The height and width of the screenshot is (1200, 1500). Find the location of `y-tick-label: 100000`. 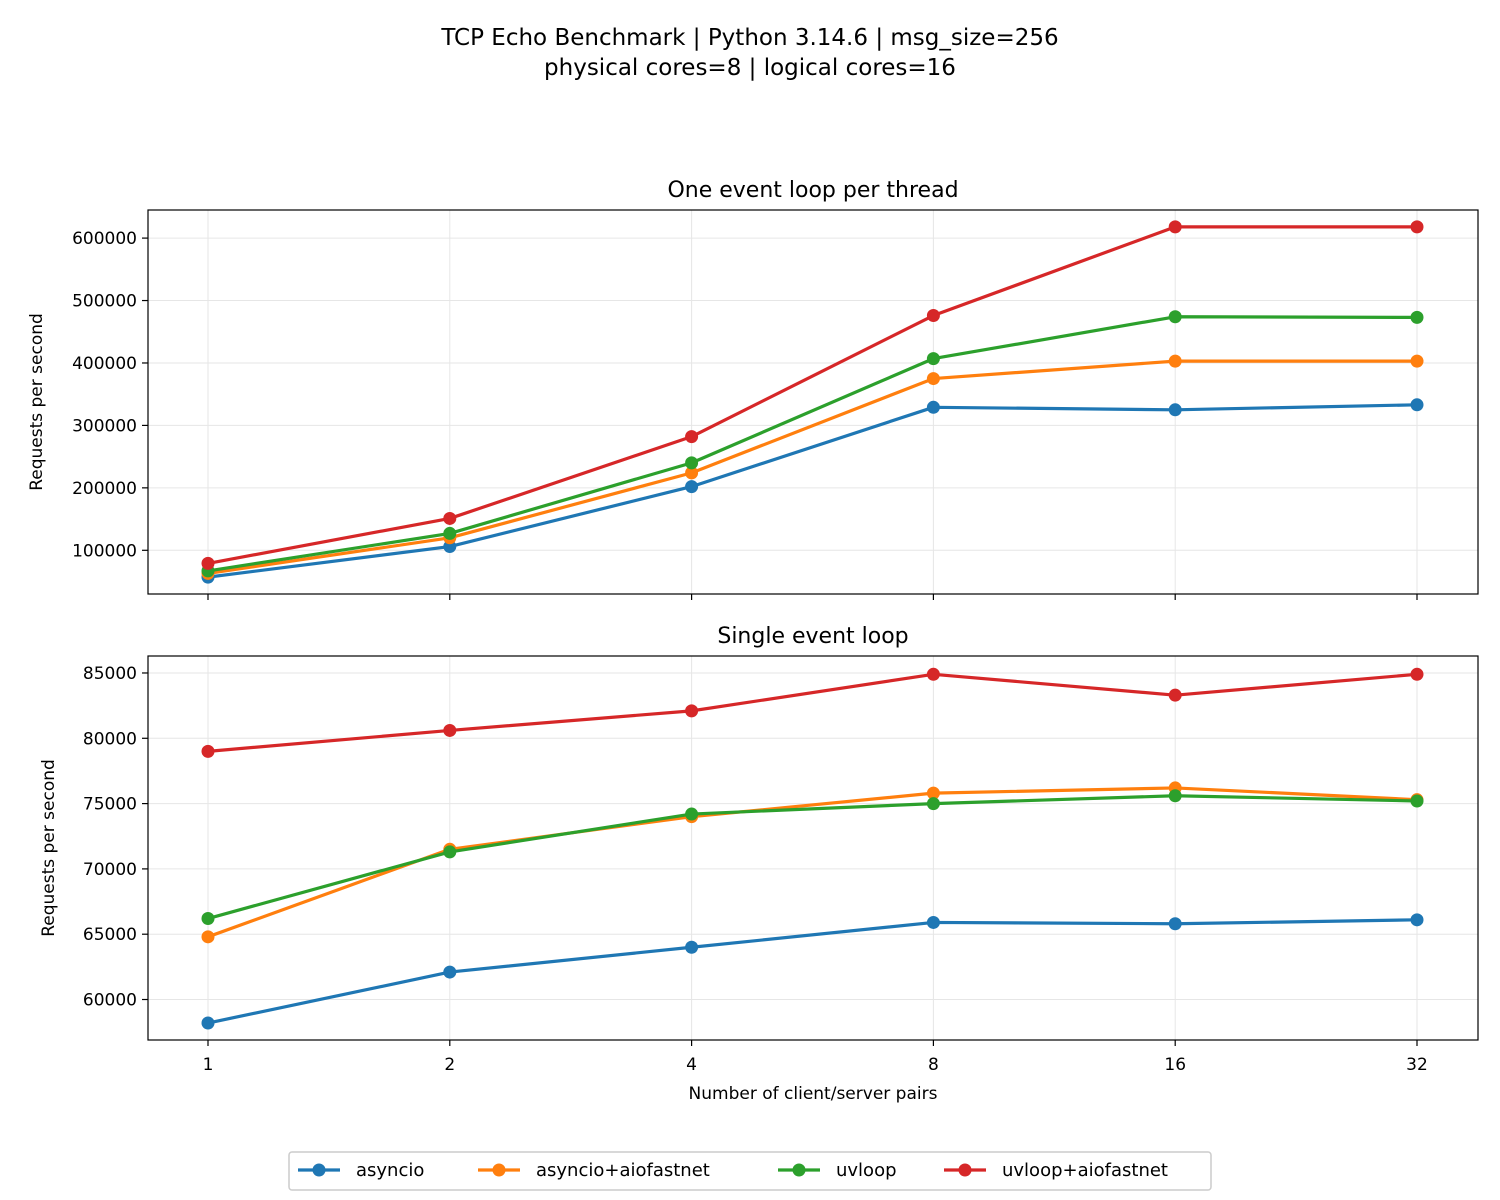

y-tick-label: 100000 is located at coordinates (104, 551).